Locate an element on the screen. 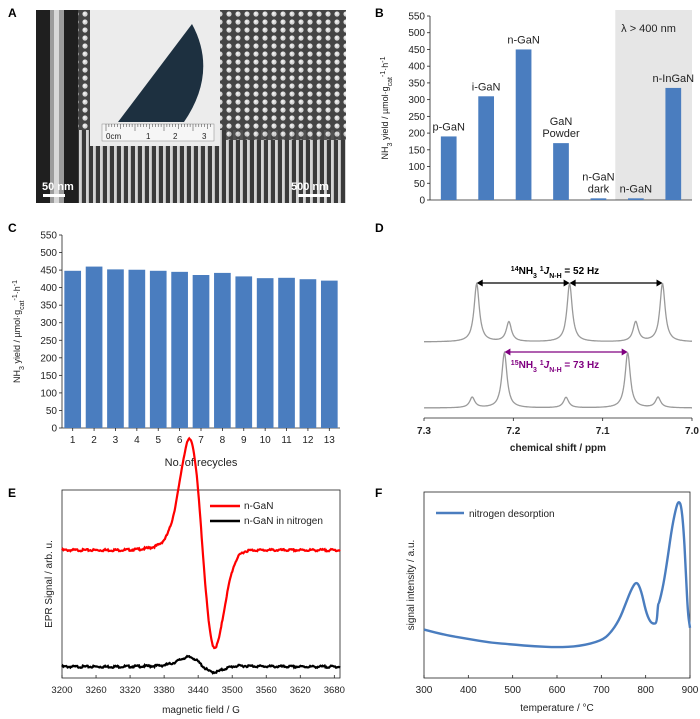 The width and height of the screenshot is (700, 719). e-xtick-3500: 3500 is located at coordinates (232, 690).